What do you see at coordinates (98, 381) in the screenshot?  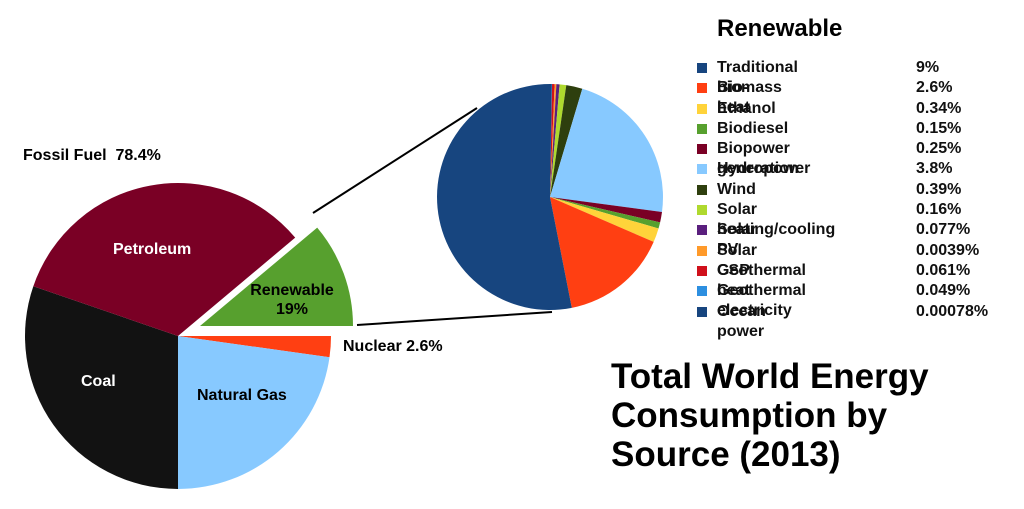 I see `coal-label: Coal` at bounding box center [98, 381].